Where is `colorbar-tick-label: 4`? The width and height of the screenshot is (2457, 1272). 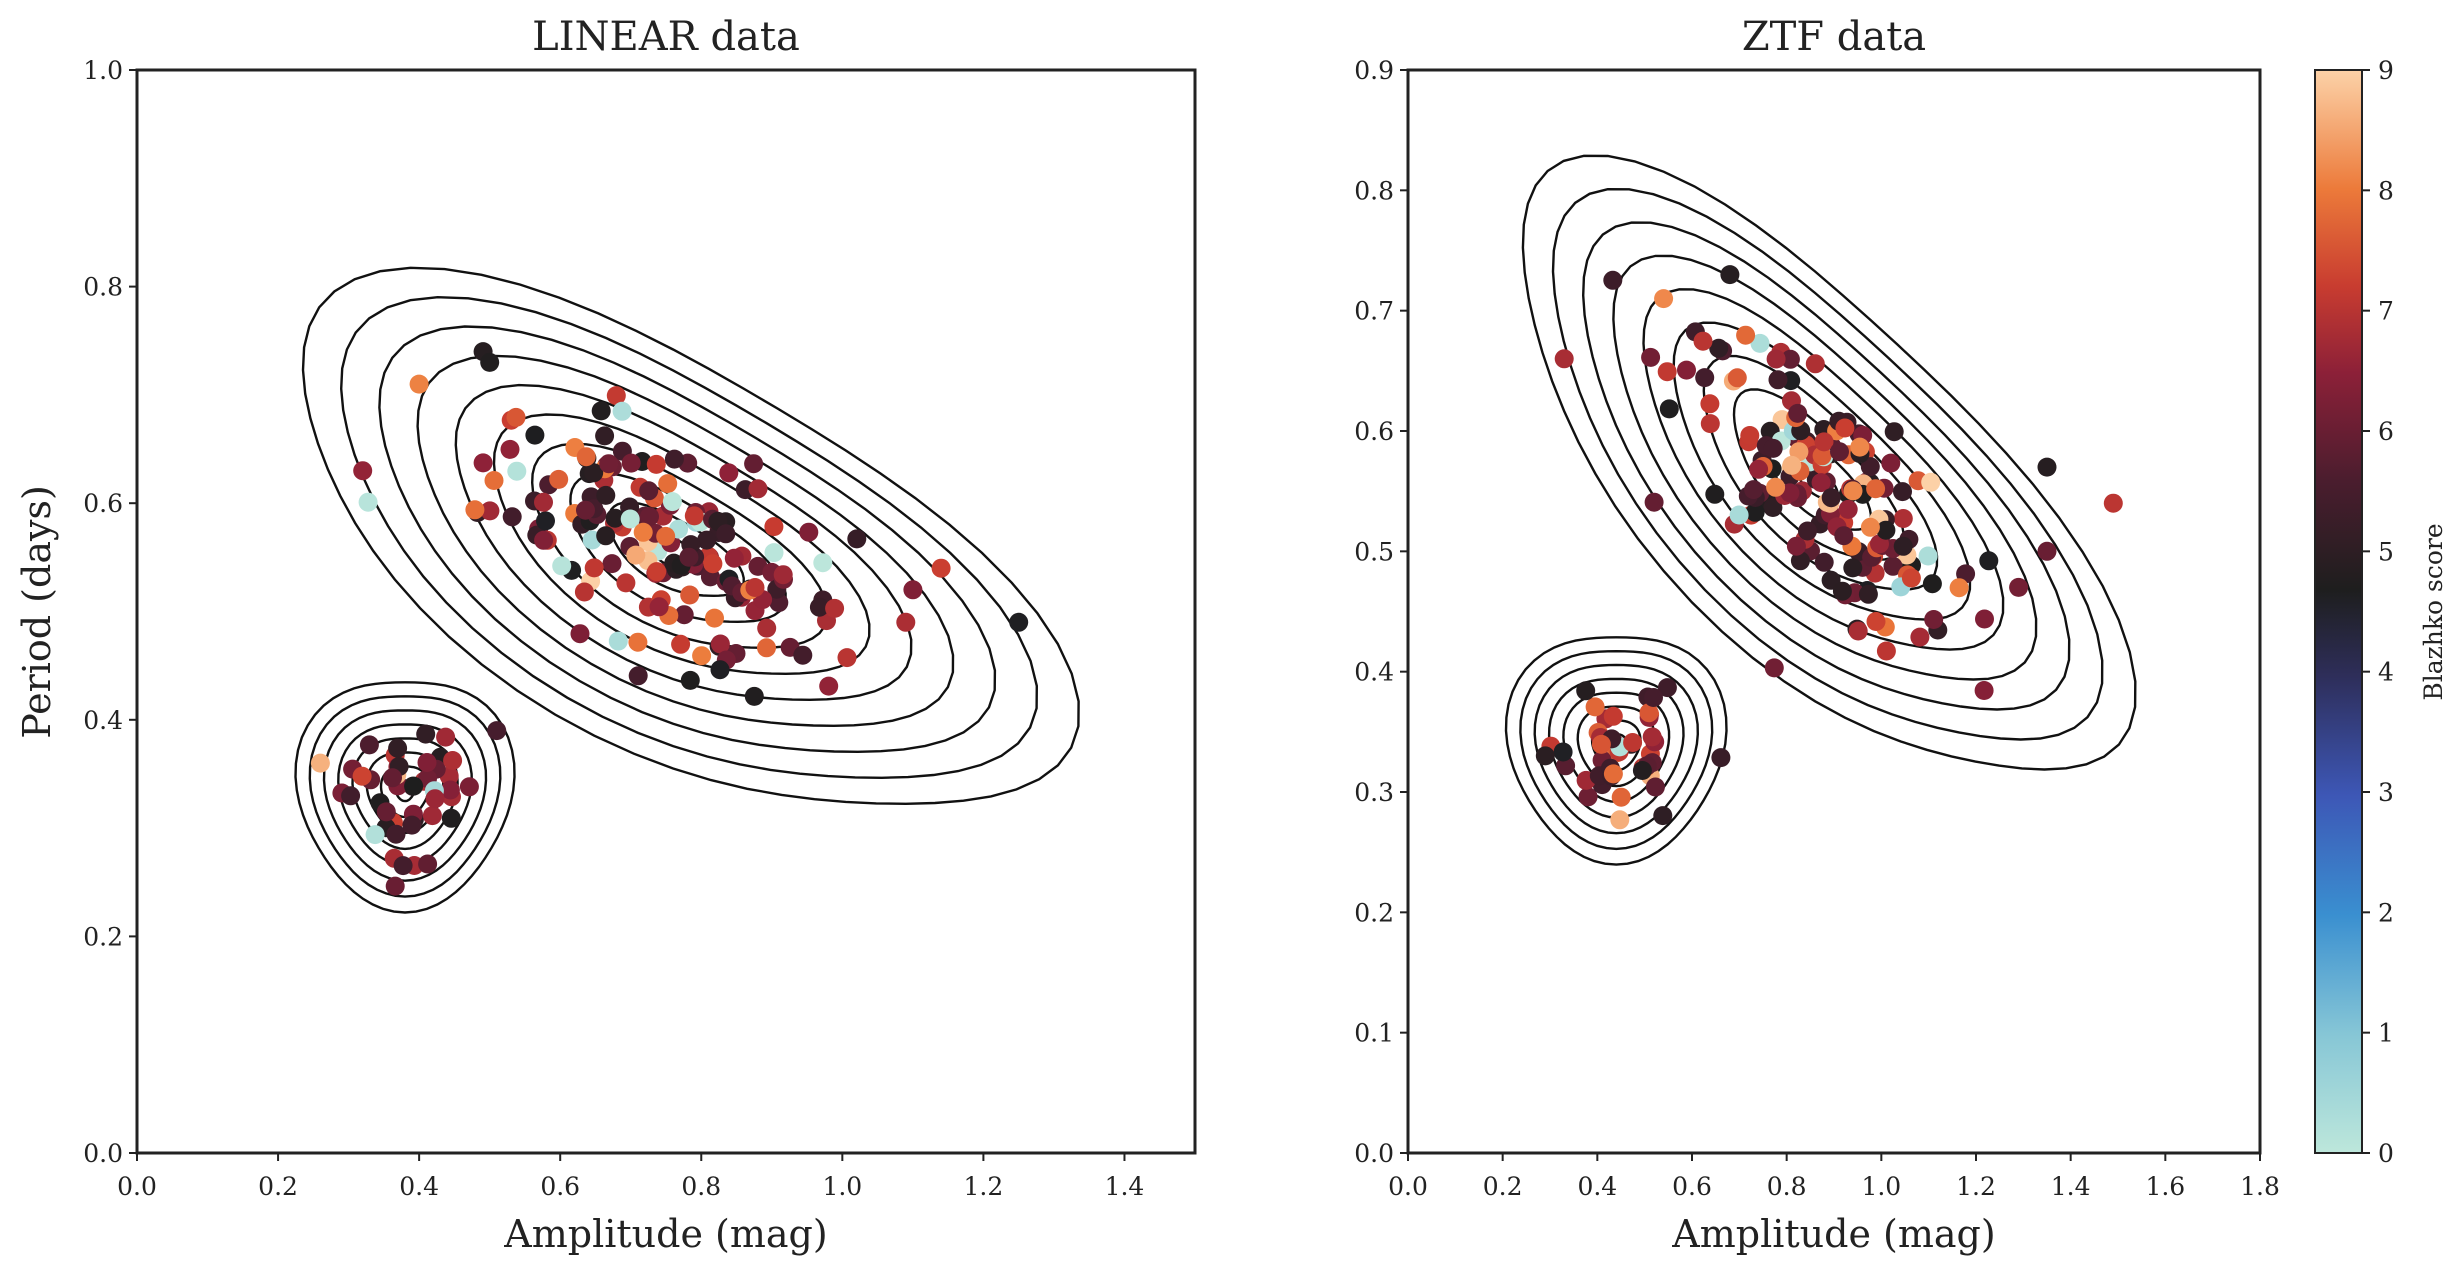
colorbar-tick-label: 4 is located at coordinates (2386, 672).